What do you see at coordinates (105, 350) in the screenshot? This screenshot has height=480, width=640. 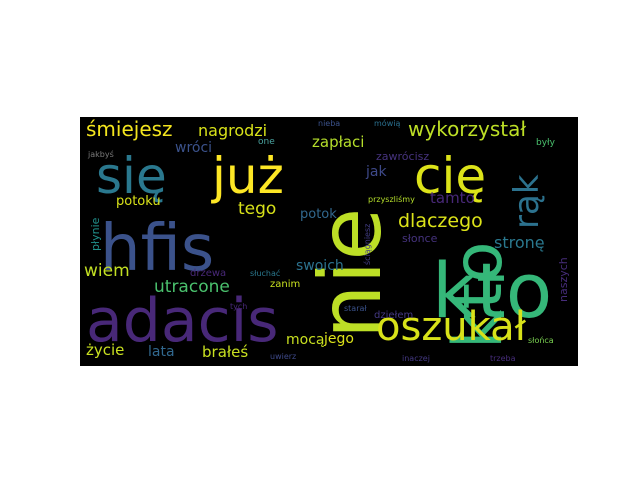 I see `word-zycie: życie` at bounding box center [105, 350].